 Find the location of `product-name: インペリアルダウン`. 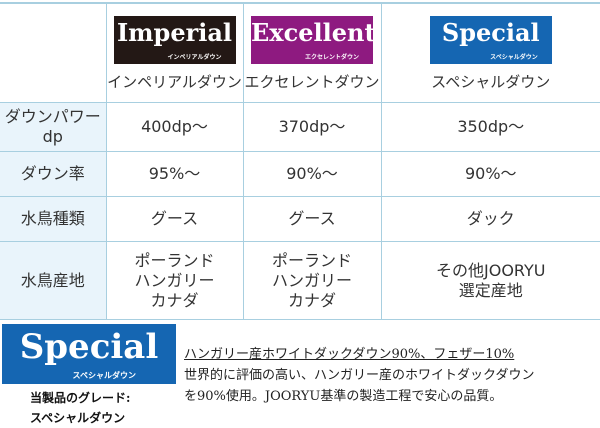

product-name: インペリアルダウン is located at coordinates (175, 82).